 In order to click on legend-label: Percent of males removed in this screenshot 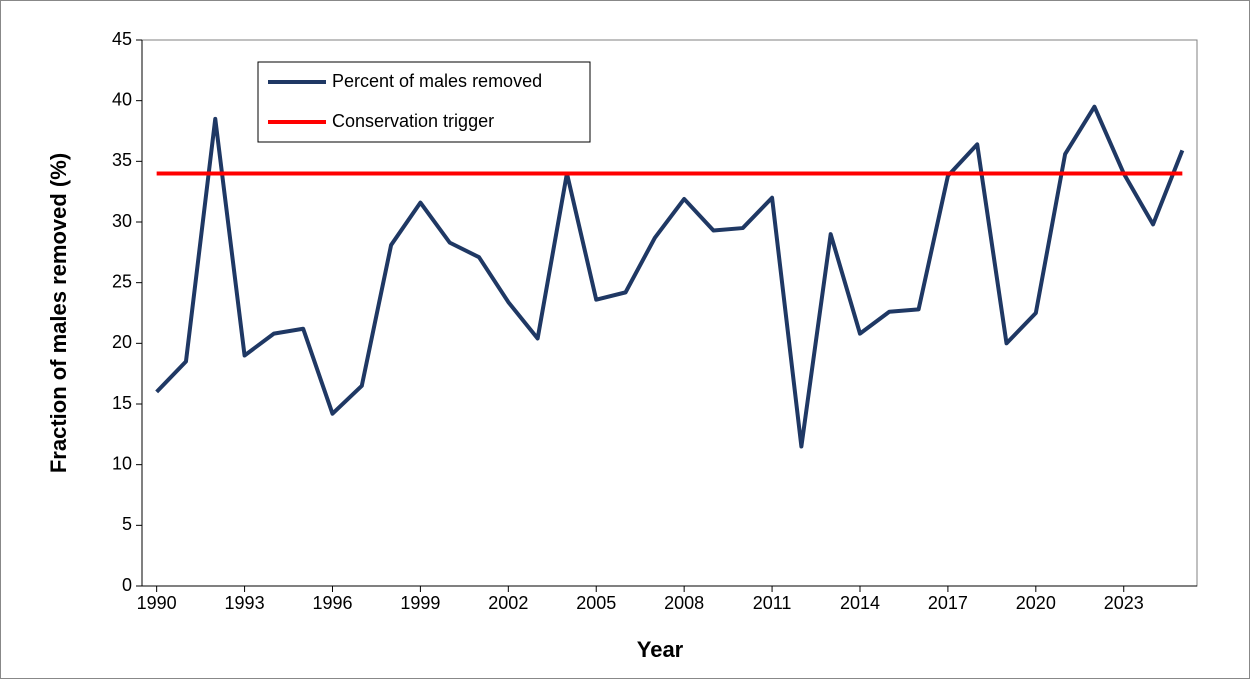, I will do `click(437, 81)`.